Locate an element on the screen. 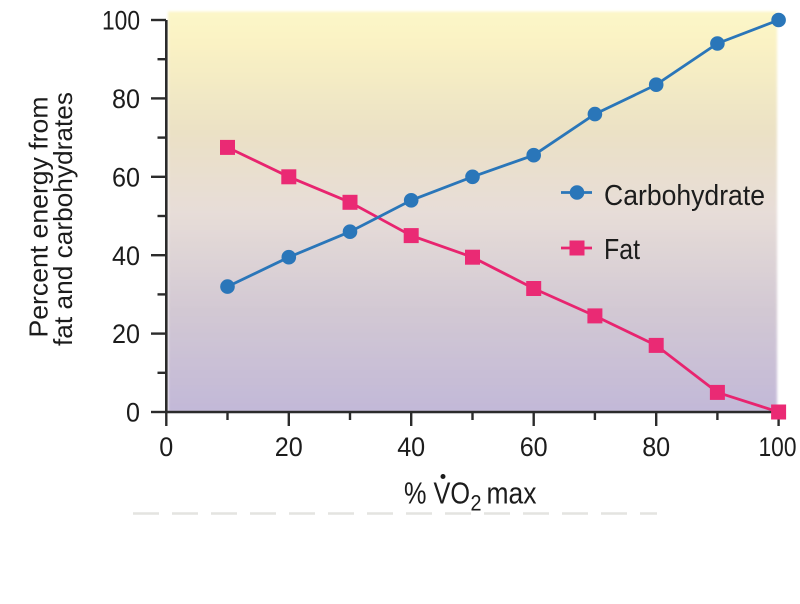 This screenshot has width=800, height=604. svg-text: % VO is located at coordinates (437, 493).